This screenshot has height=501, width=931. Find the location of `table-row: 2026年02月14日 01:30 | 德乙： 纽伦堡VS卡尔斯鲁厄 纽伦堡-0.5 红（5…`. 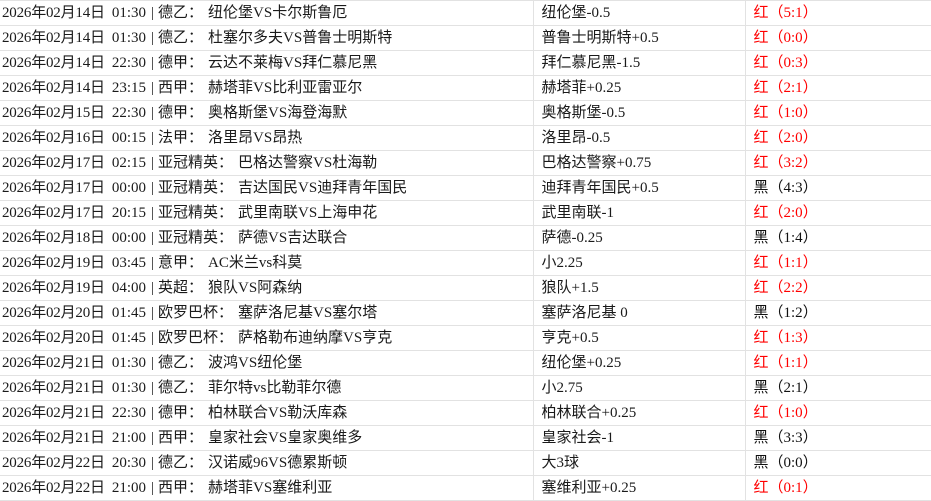

table-row: 2026年02月14日 01:30 | 德乙： 纽伦堡VS卡尔斯鲁厄 纽伦堡-0.5 红（5… is located at coordinates (465, 13).